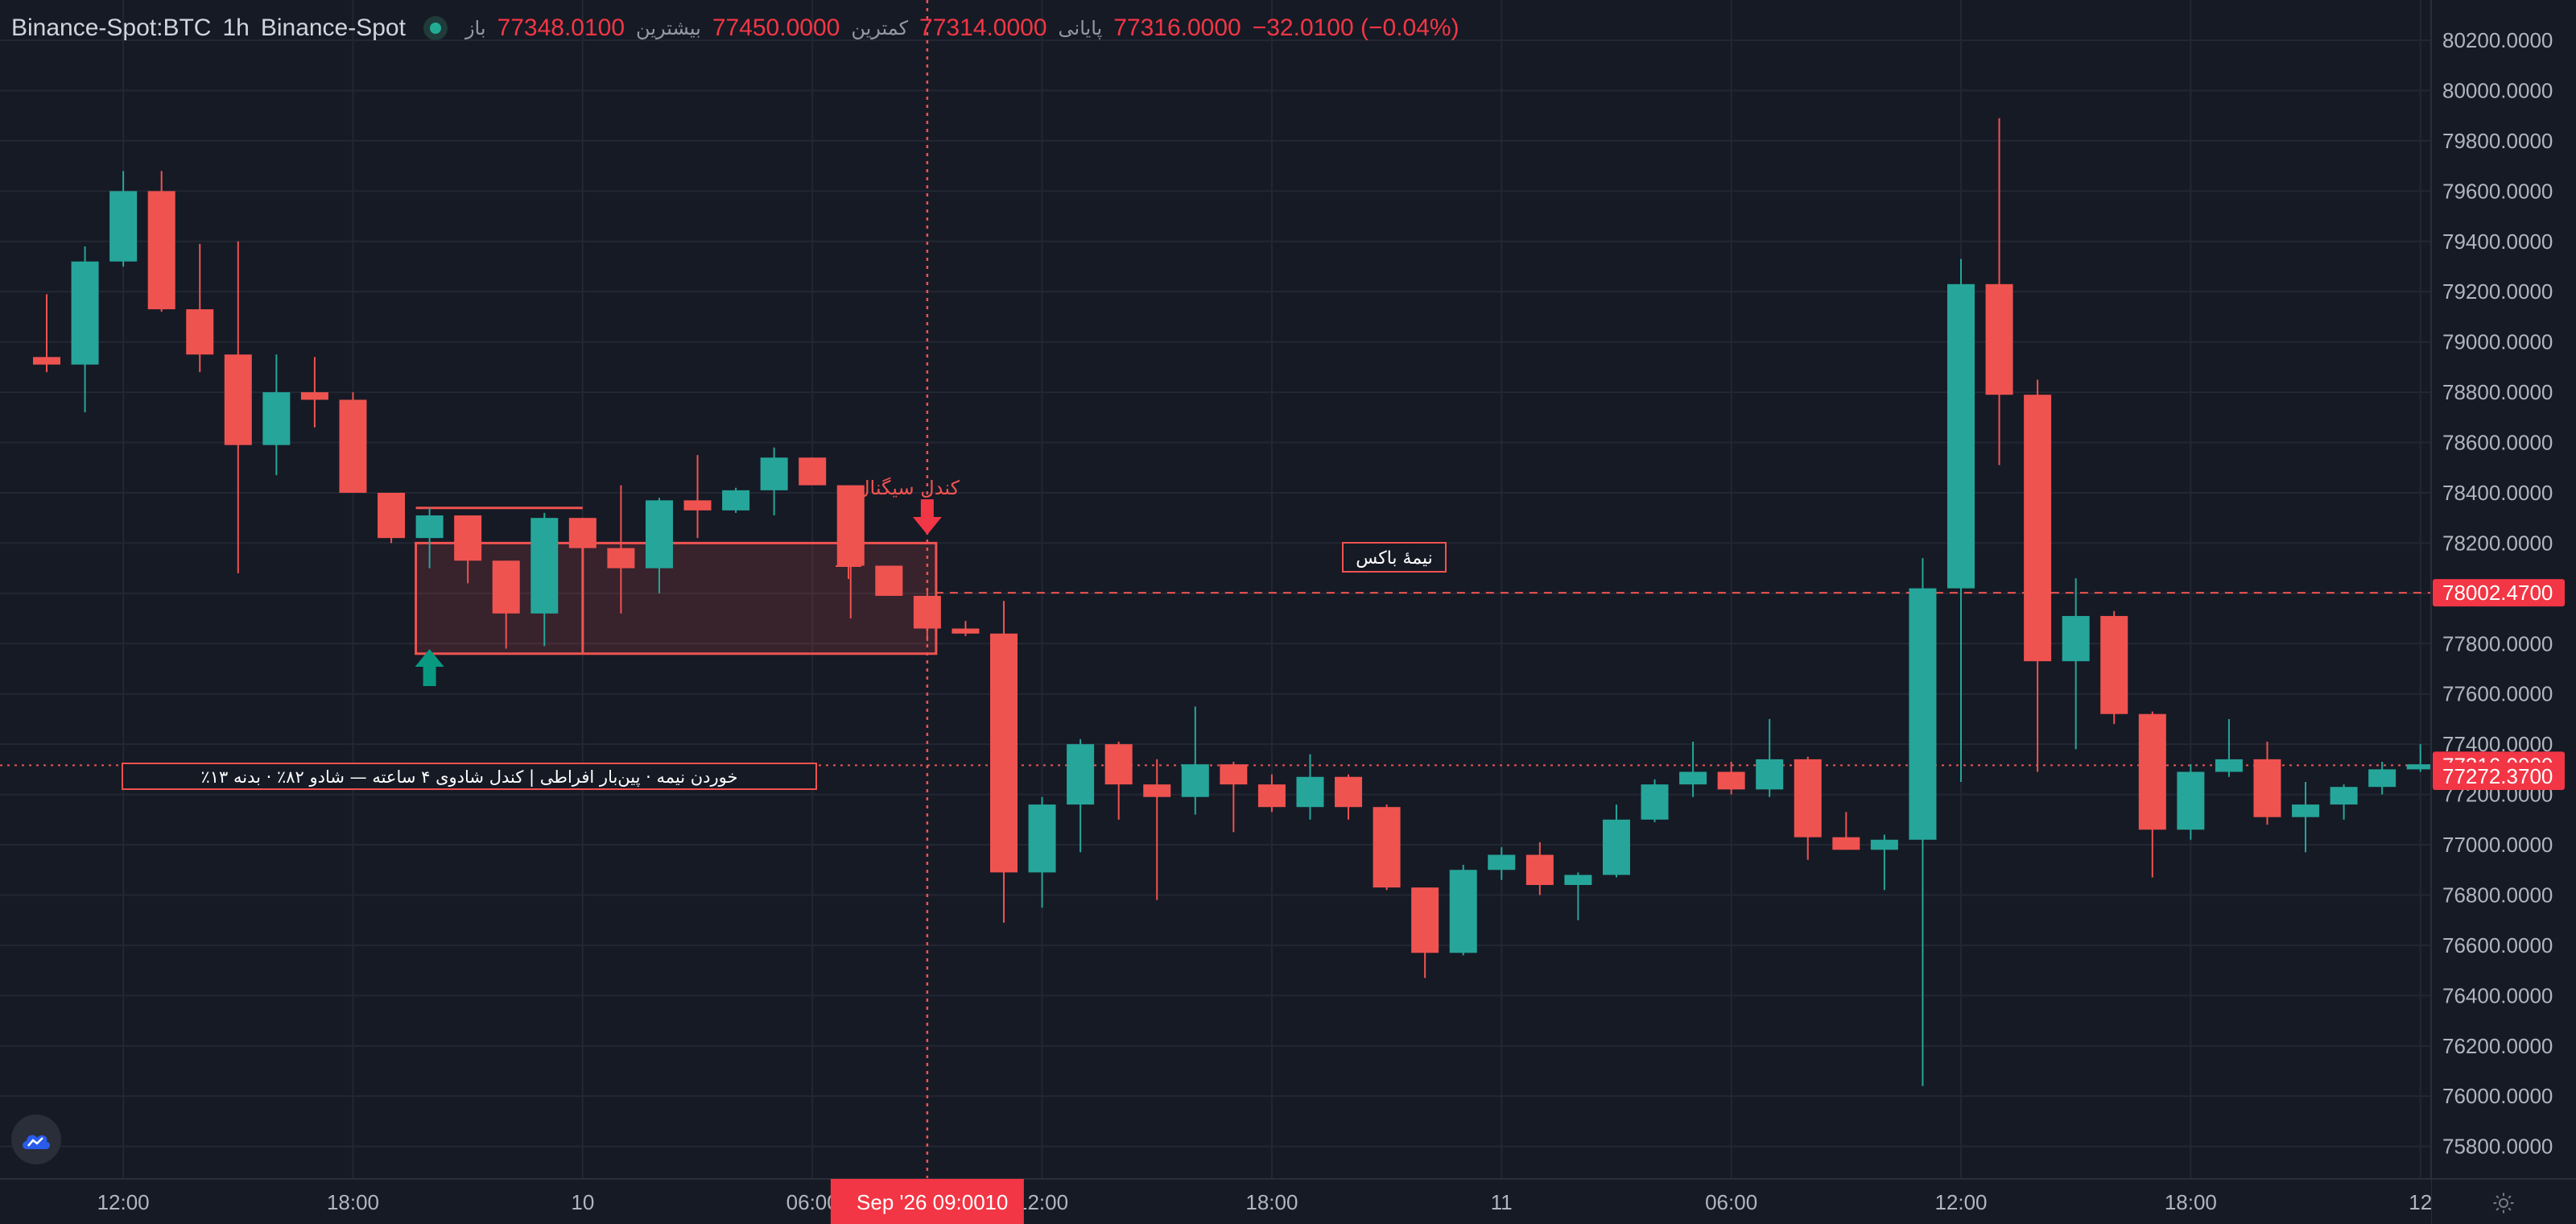  I want to click on price-scale-panel, so click(2503, 612).